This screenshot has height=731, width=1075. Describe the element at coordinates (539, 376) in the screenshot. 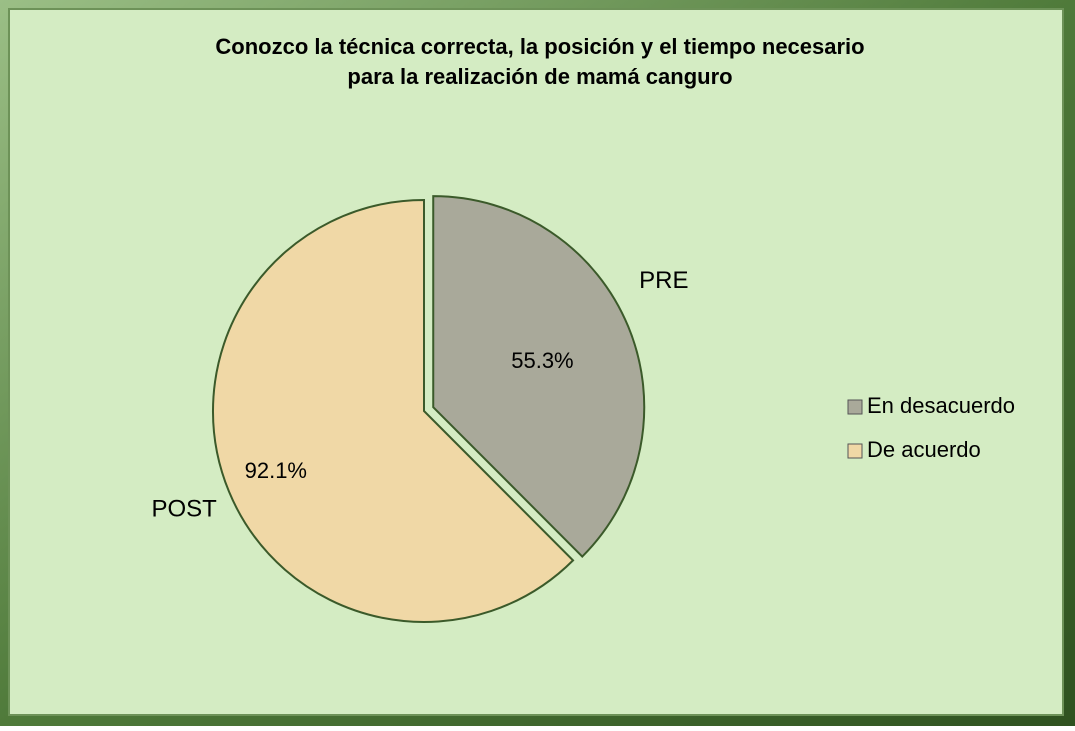

I see `pie-slice` at that location.